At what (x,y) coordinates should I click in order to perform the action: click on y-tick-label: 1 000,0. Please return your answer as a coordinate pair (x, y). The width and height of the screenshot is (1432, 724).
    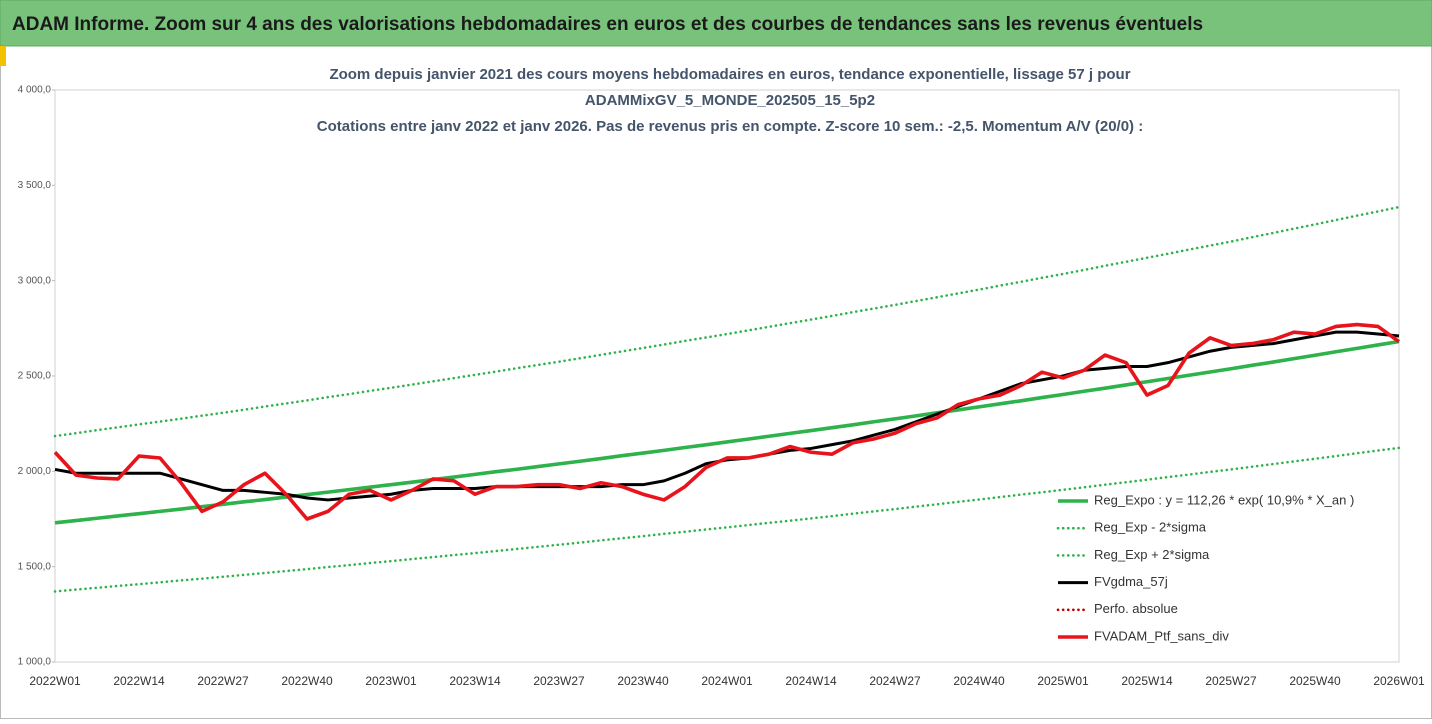
    Looking at the image, I should click on (35, 662).